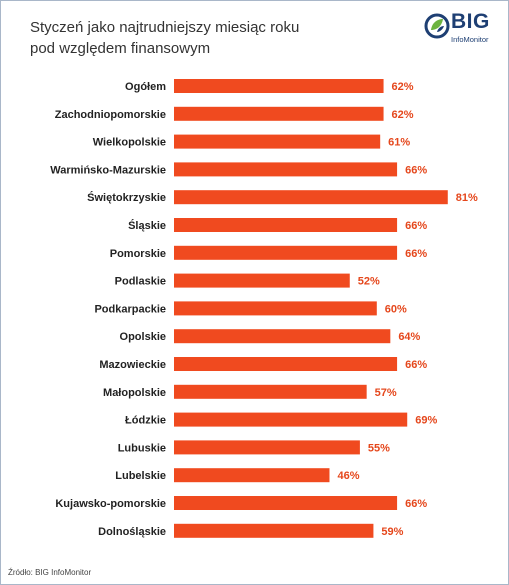  What do you see at coordinates (348, 476) in the screenshot?
I see `value-label: 46%` at bounding box center [348, 476].